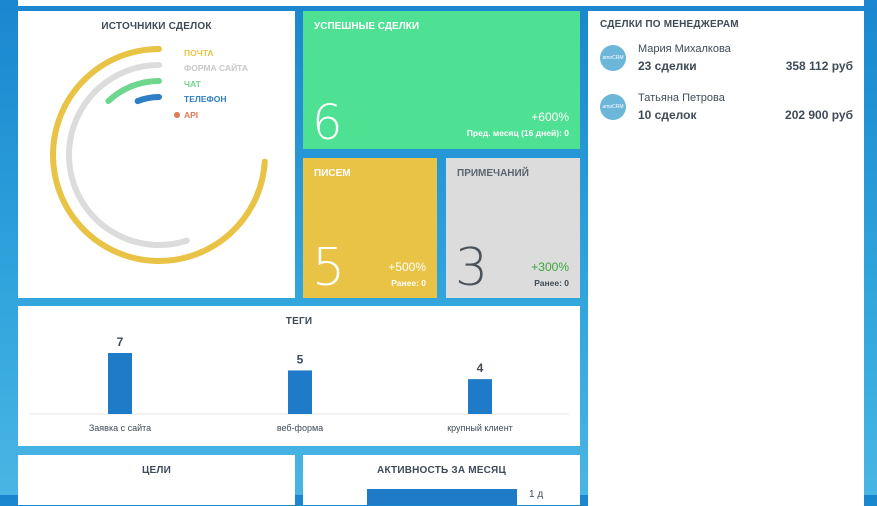 The height and width of the screenshot is (506, 877). I want to click on tags-title: ТЕГИ, so click(299, 321).